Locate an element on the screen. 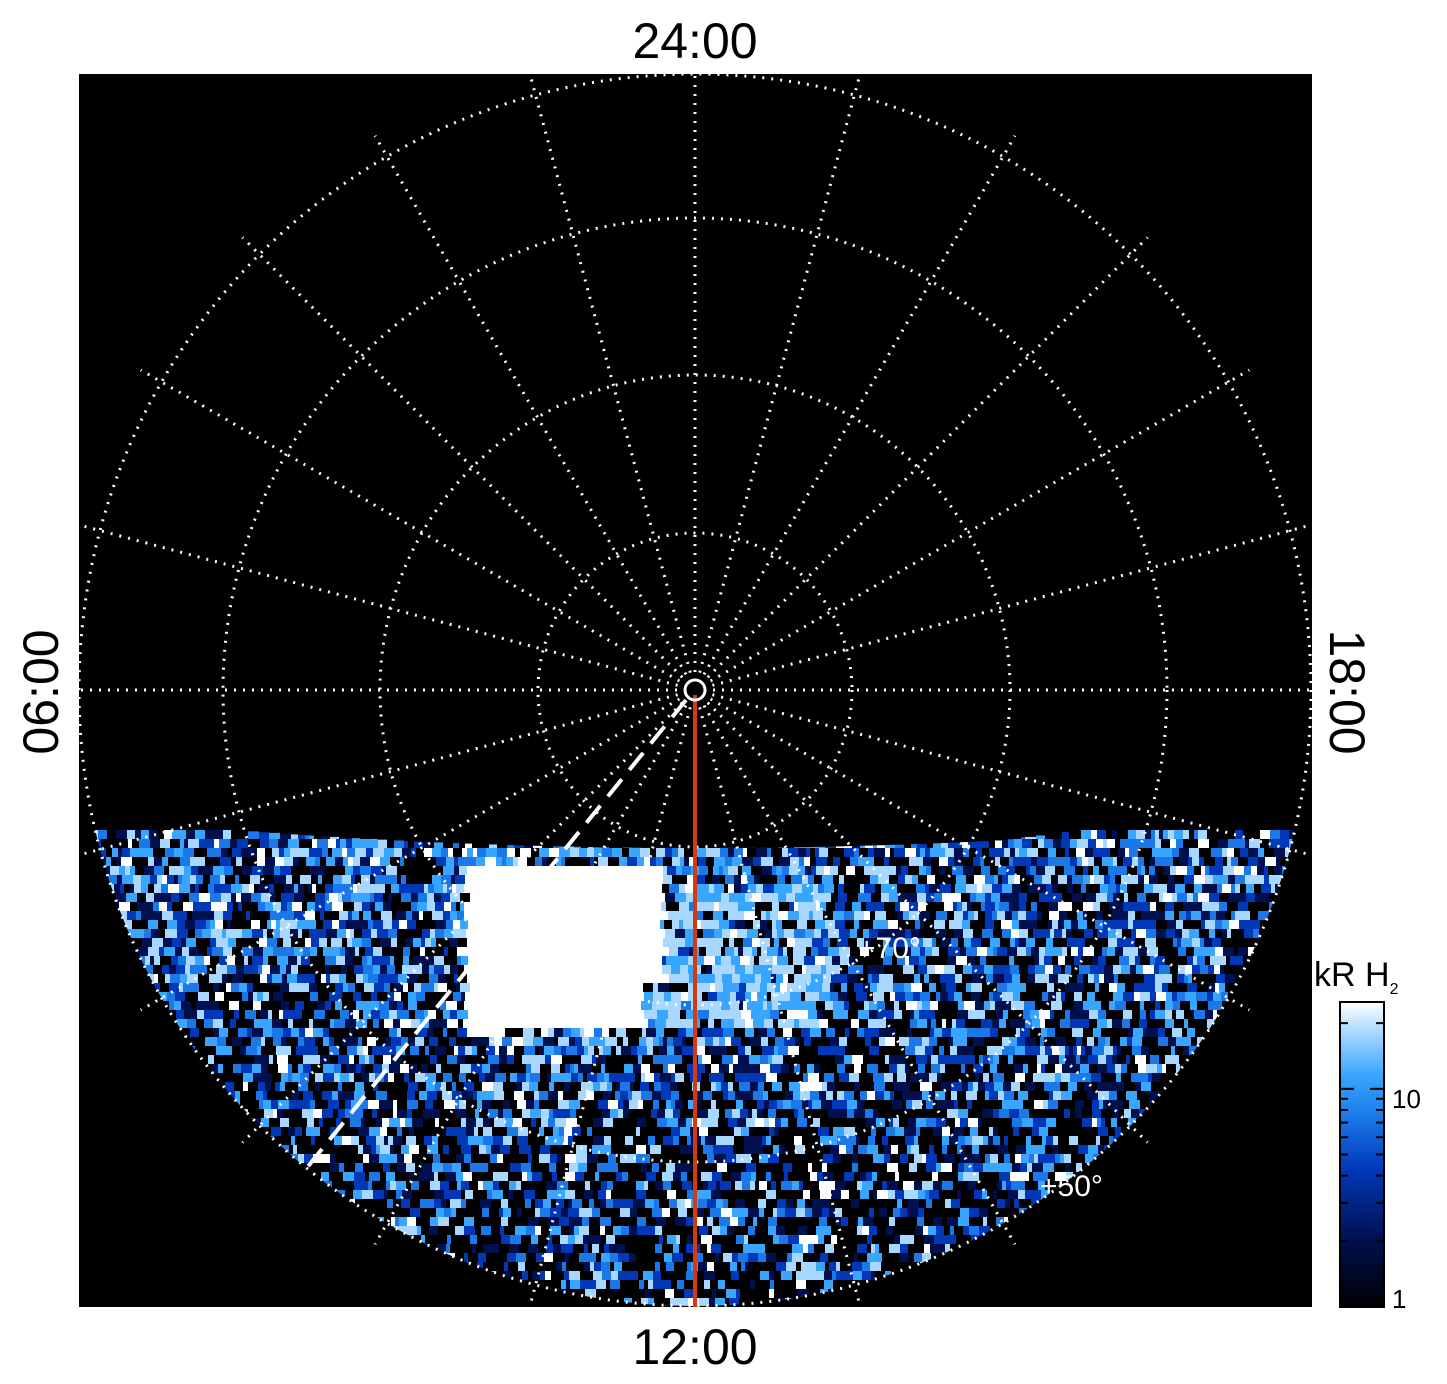 The image size is (1447, 1384). colorbar-tick-10: 10 is located at coordinates (1406, 1099).